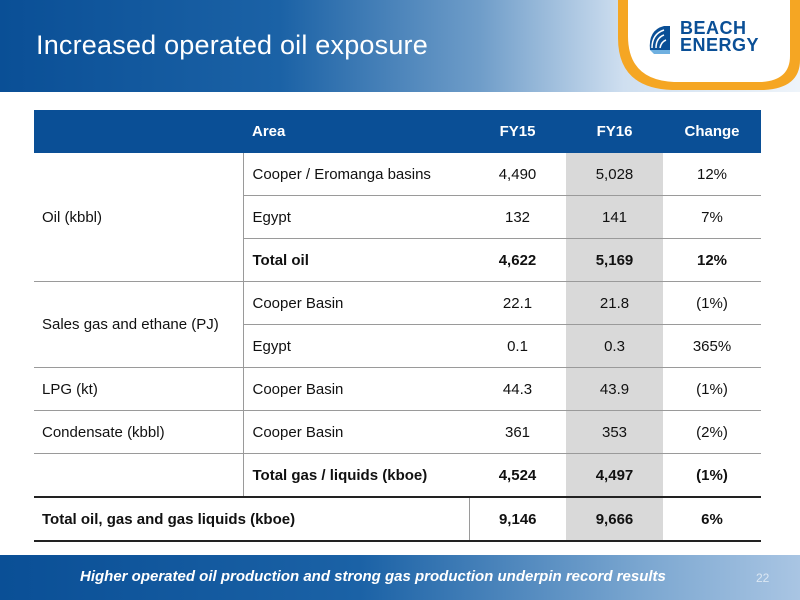 This screenshot has height=600, width=800. What do you see at coordinates (139, 389) in the screenshot?
I see `group-label-lpg: LPG (kt)` at bounding box center [139, 389].